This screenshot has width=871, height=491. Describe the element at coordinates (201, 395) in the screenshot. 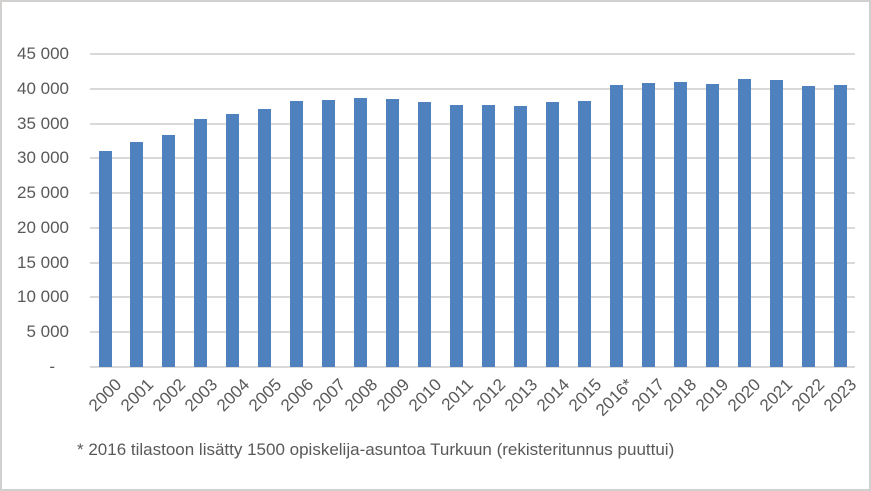

I see `x-label-2003: 2003` at that location.